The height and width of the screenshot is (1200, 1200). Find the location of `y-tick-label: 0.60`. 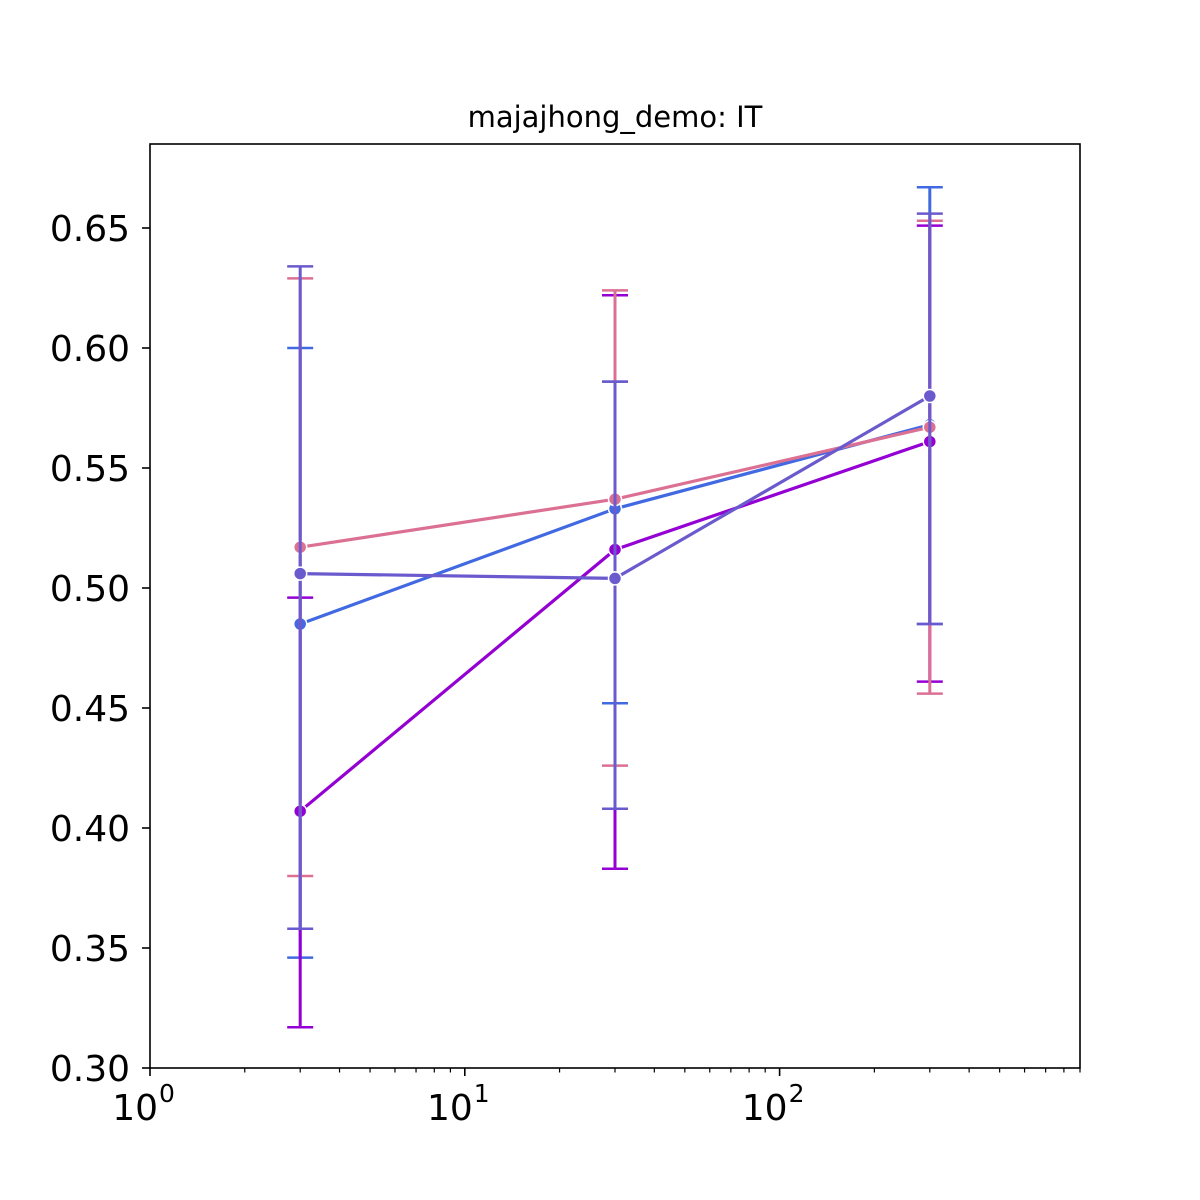

y-tick-label: 0.60 is located at coordinates (90, 349).